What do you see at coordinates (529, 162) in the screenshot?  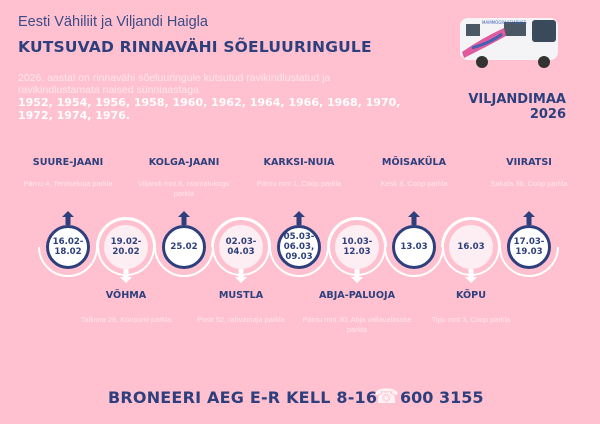 I see `stop-name: VIIRATSI` at bounding box center [529, 162].